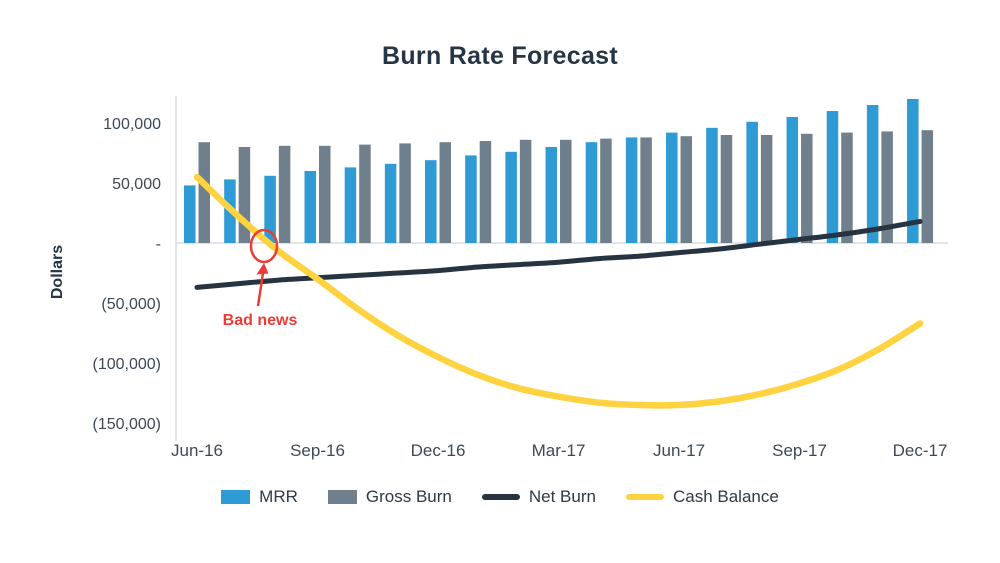 This screenshot has height=563, width=1000. I want to click on mrr-swatch, so click(236, 497).